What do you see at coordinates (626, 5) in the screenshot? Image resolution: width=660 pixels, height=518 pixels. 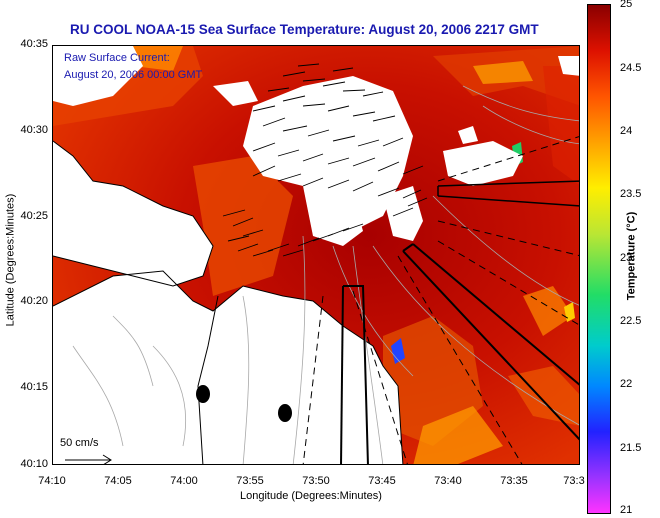 I see `colorbar-tick: 25` at bounding box center [626, 5].